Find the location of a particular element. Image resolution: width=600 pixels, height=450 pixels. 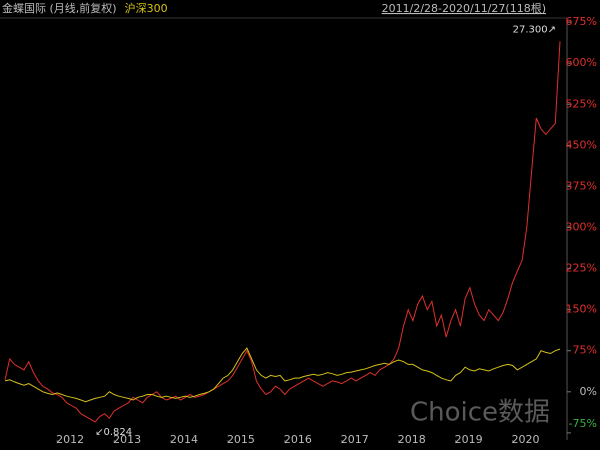

date-range: 2011/2/28-2020/11/27(118根) is located at coordinates (464, 8).